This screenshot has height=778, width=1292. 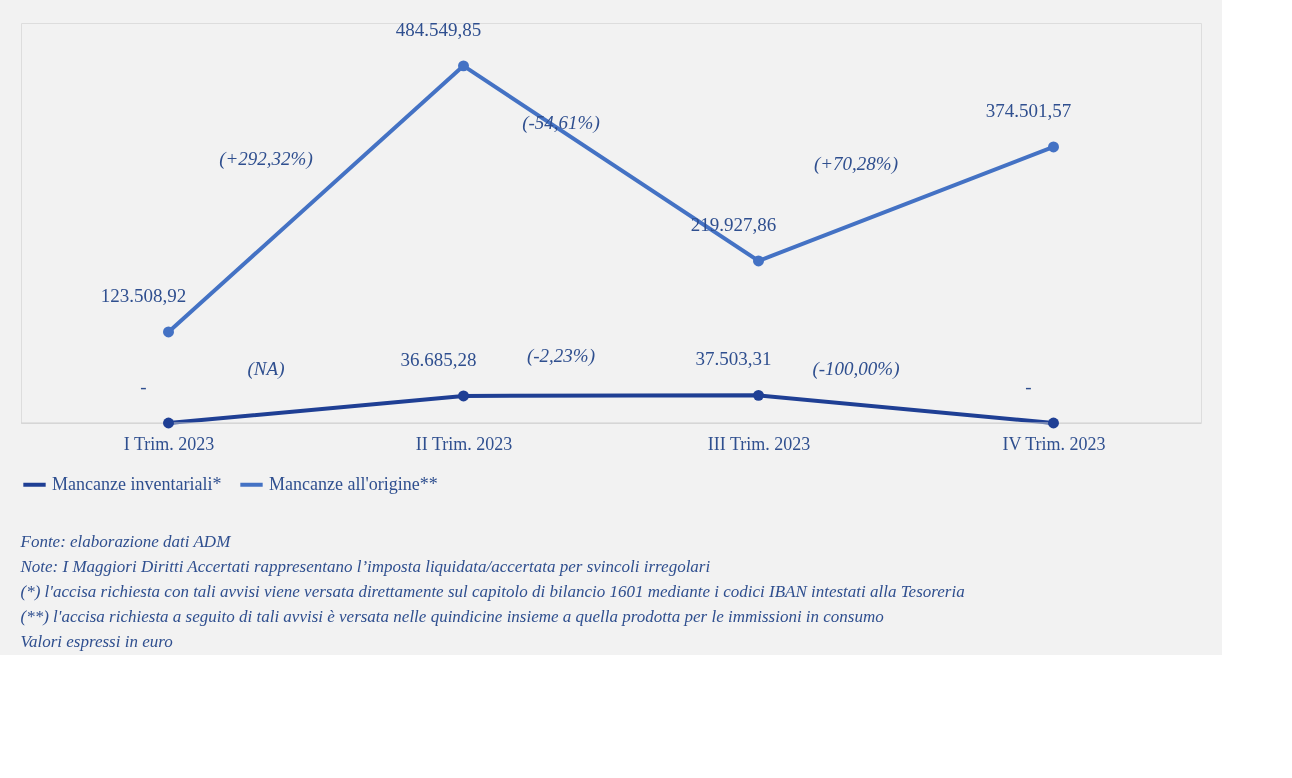 What do you see at coordinates (1028, 110) in the screenshot?
I see `data-label: 374.501,57` at bounding box center [1028, 110].